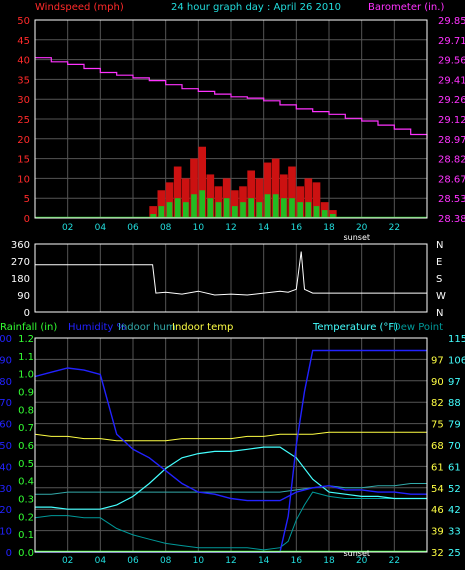 This screenshot has height=570, width=465. I want to click on mid-chart-frame, so click(231, 278).